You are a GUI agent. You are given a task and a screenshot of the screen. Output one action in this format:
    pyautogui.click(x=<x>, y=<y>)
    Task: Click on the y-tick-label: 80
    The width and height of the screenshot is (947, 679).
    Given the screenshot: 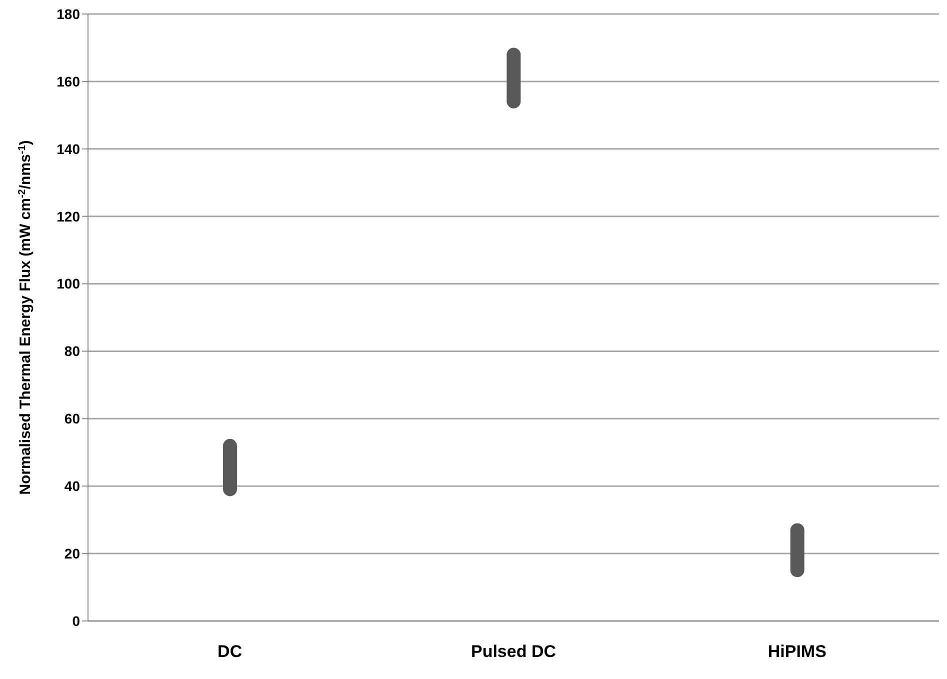 What is the action you would take?
    pyautogui.click(x=72, y=351)
    